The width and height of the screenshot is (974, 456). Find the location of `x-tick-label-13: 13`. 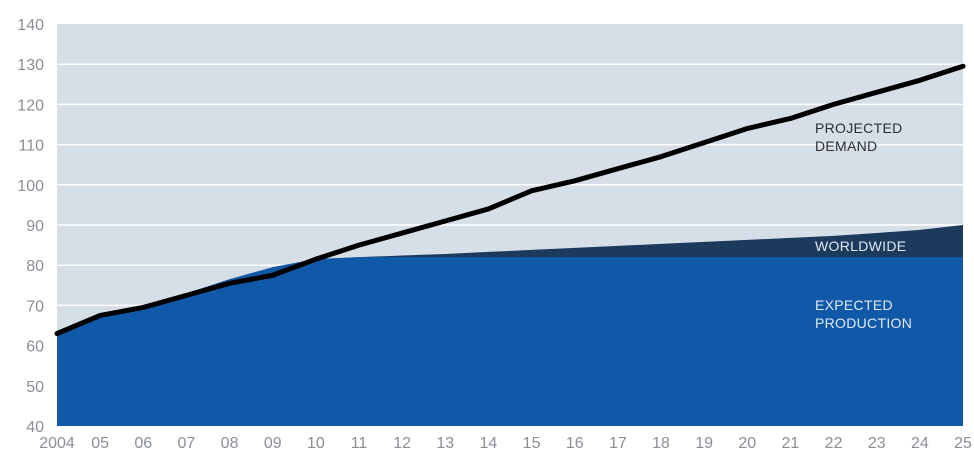

x-tick-label-13: 13 is located at coordinates (445, 443).